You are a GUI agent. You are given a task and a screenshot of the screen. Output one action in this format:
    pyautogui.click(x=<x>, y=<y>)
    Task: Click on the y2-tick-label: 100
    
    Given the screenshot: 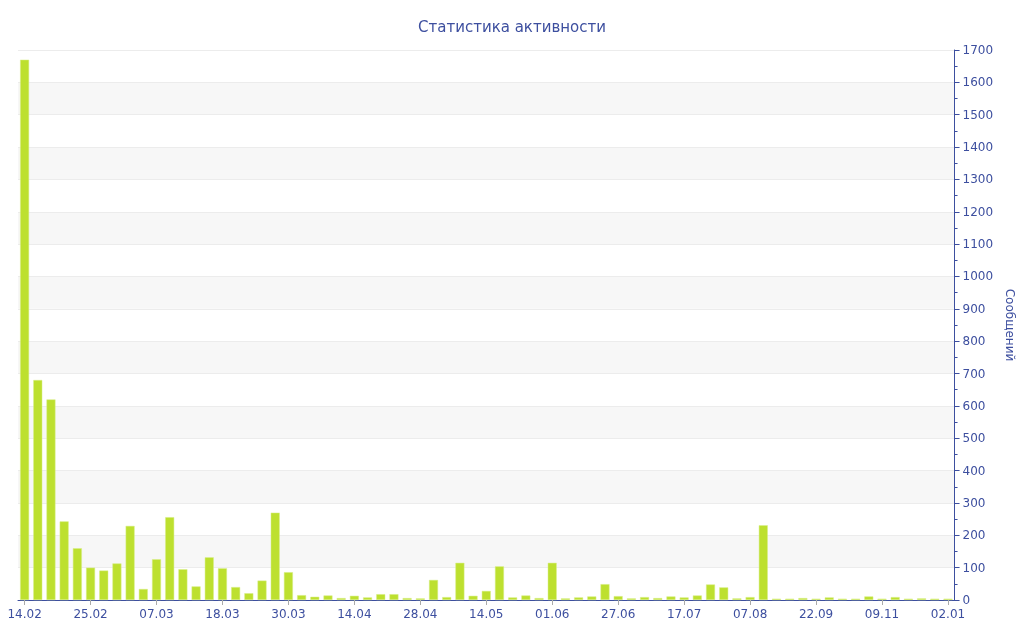 What is the action you would take?
    pyautogui.click(x=974, y=567)
    